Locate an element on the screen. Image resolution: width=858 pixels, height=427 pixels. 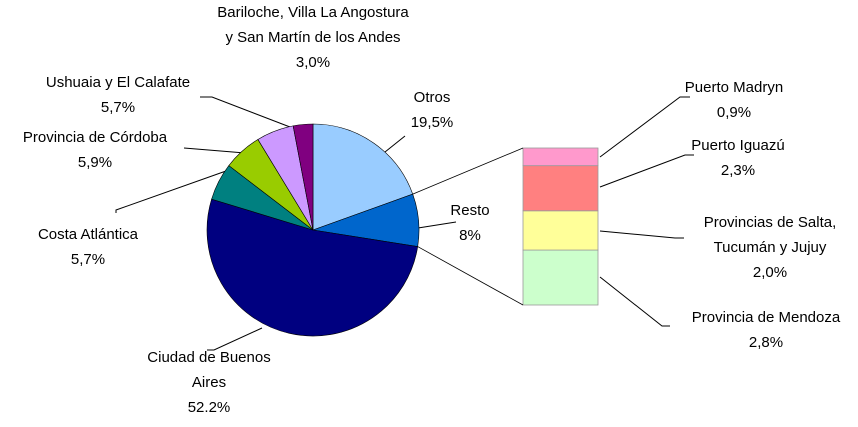
label-text: 8% is located at coordinates (470, 235).